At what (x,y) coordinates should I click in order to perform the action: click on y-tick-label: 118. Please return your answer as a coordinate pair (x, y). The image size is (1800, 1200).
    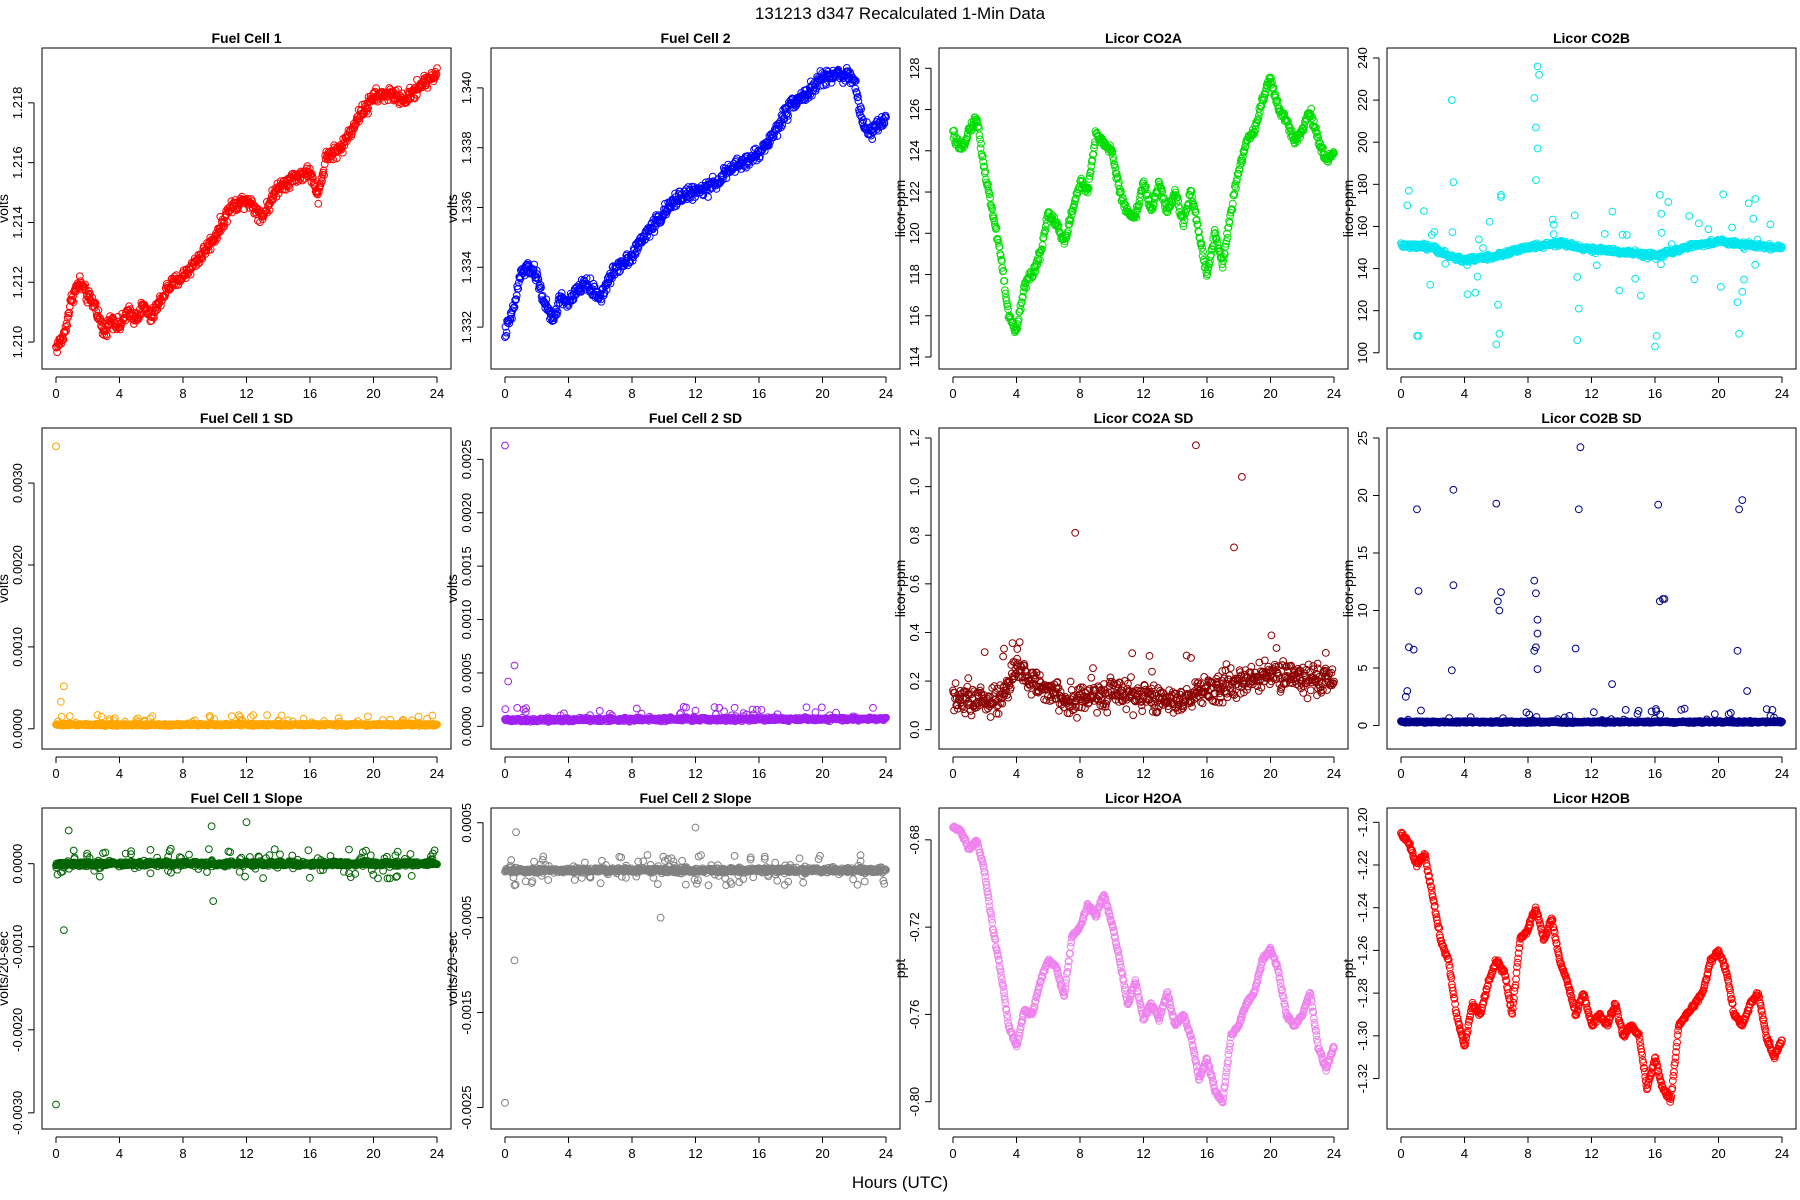
    Looking at the image, I should click on (914, 274).